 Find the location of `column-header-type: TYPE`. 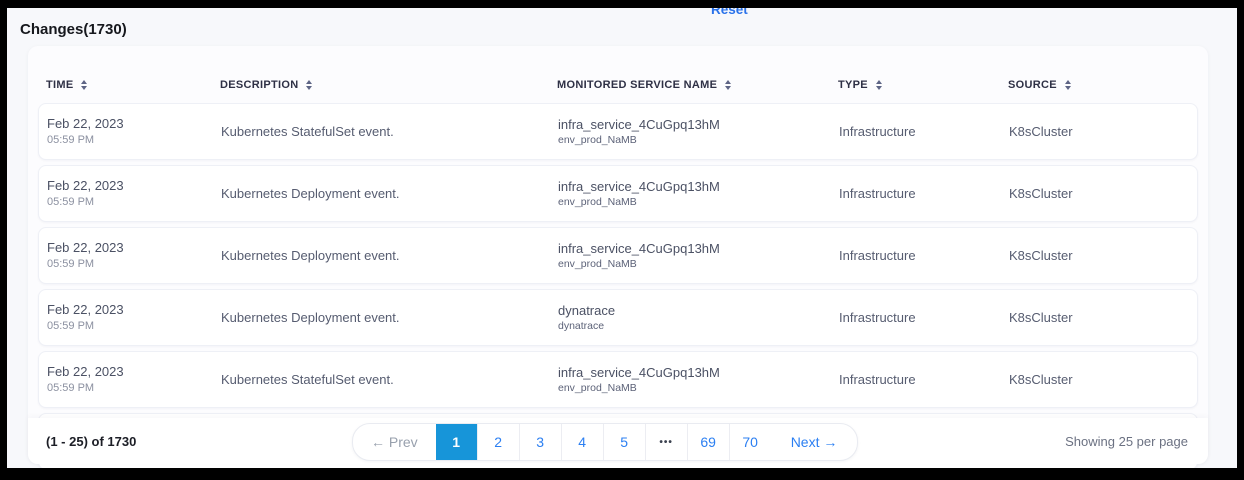

column-header-type: TYPE is located at coordinates (923, 85).